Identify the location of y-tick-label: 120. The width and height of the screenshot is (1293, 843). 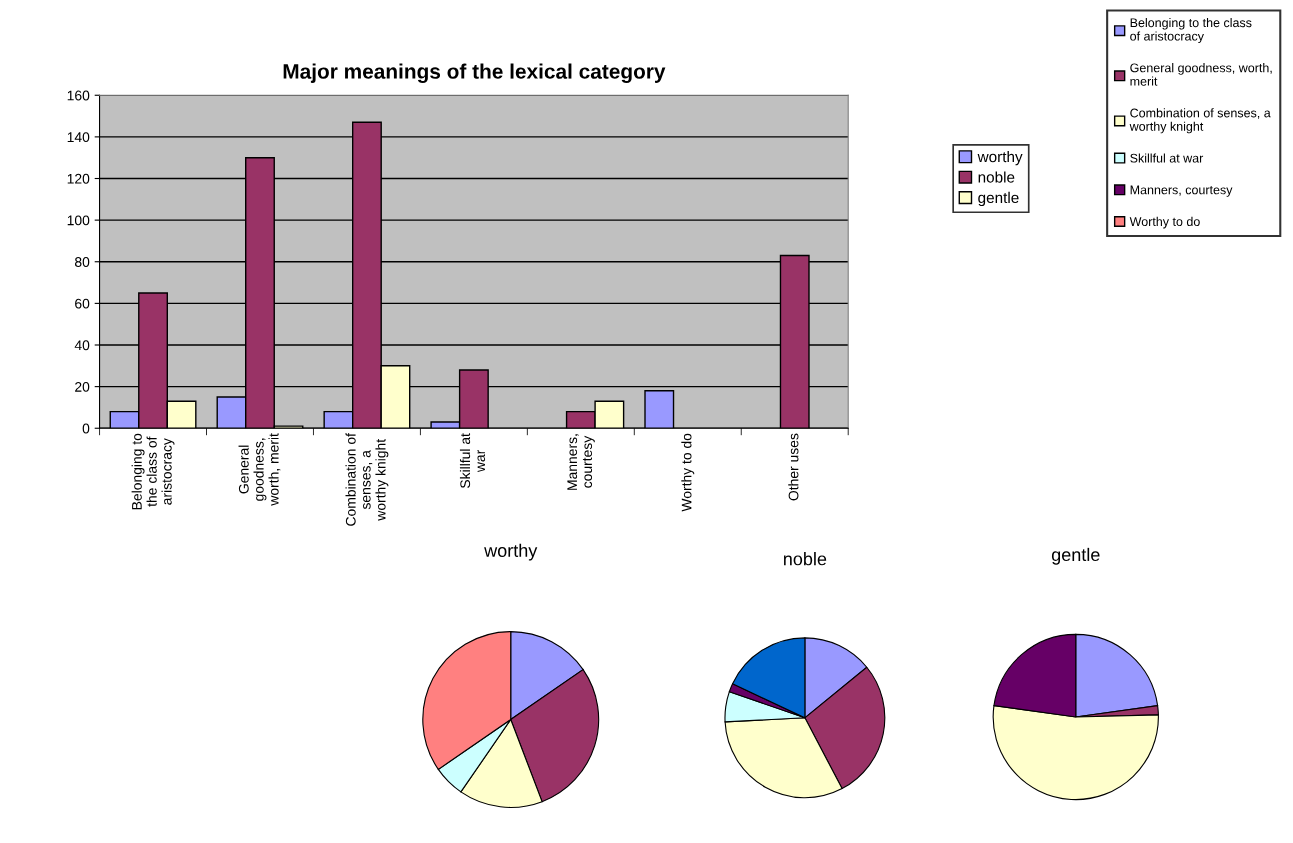
(78, 178).